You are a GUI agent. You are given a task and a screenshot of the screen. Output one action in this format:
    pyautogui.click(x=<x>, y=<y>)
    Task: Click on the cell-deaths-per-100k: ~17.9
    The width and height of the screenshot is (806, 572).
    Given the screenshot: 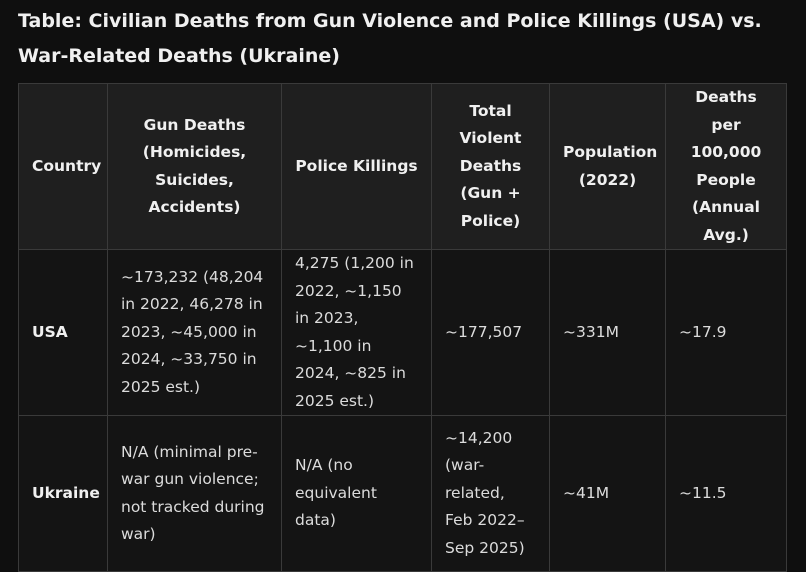 What is the action you would take?
    pyautogui.click(x=726, y=332)
    